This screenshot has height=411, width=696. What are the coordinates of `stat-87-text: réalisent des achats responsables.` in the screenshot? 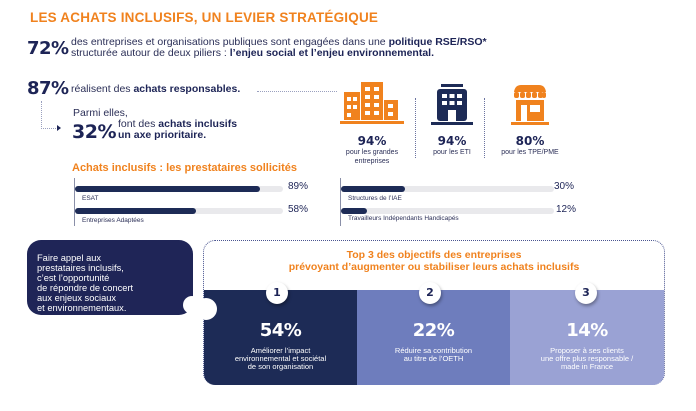 It's located at (155, 89).